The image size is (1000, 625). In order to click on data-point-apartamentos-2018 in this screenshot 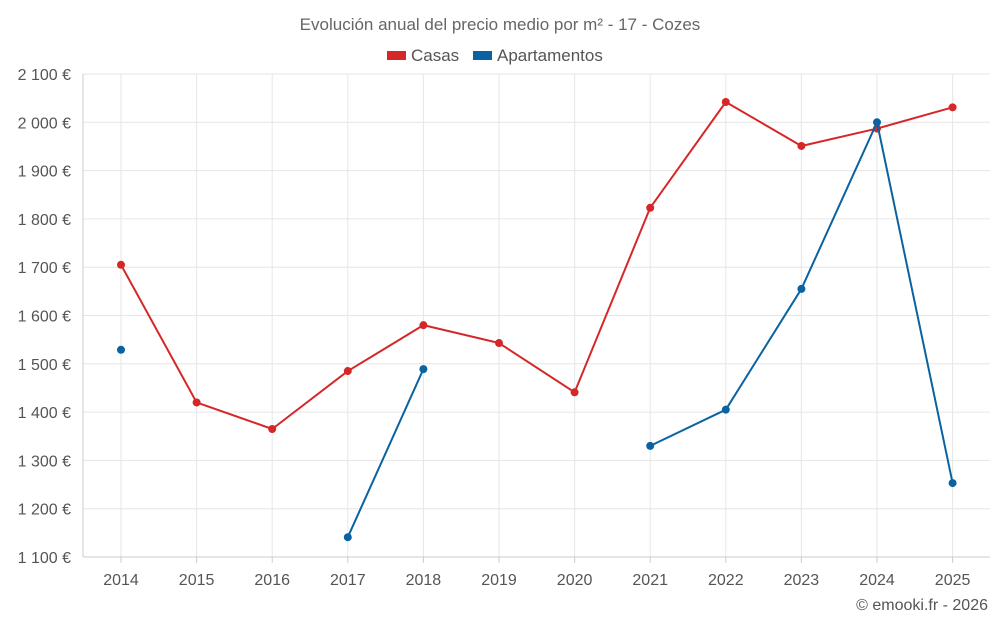, I will do `click(423, 369)`.